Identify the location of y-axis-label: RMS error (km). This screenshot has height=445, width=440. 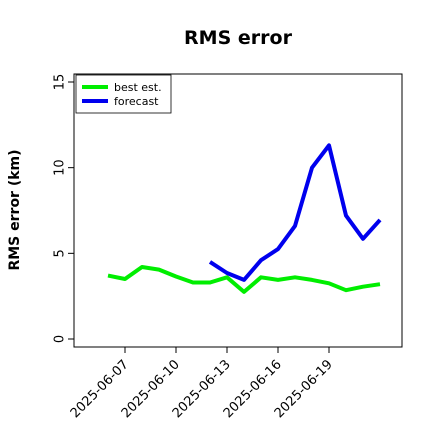
(15, 209).